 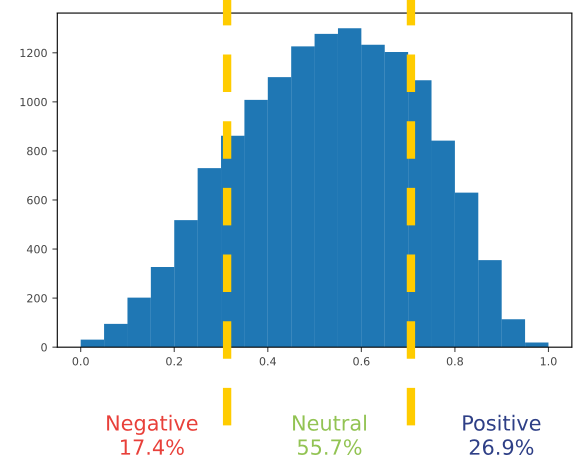 What do you see at coordinates (454, 361) in the screenshot?
I see `x-tick-label: 0.8` at bounding box center [454, 361].